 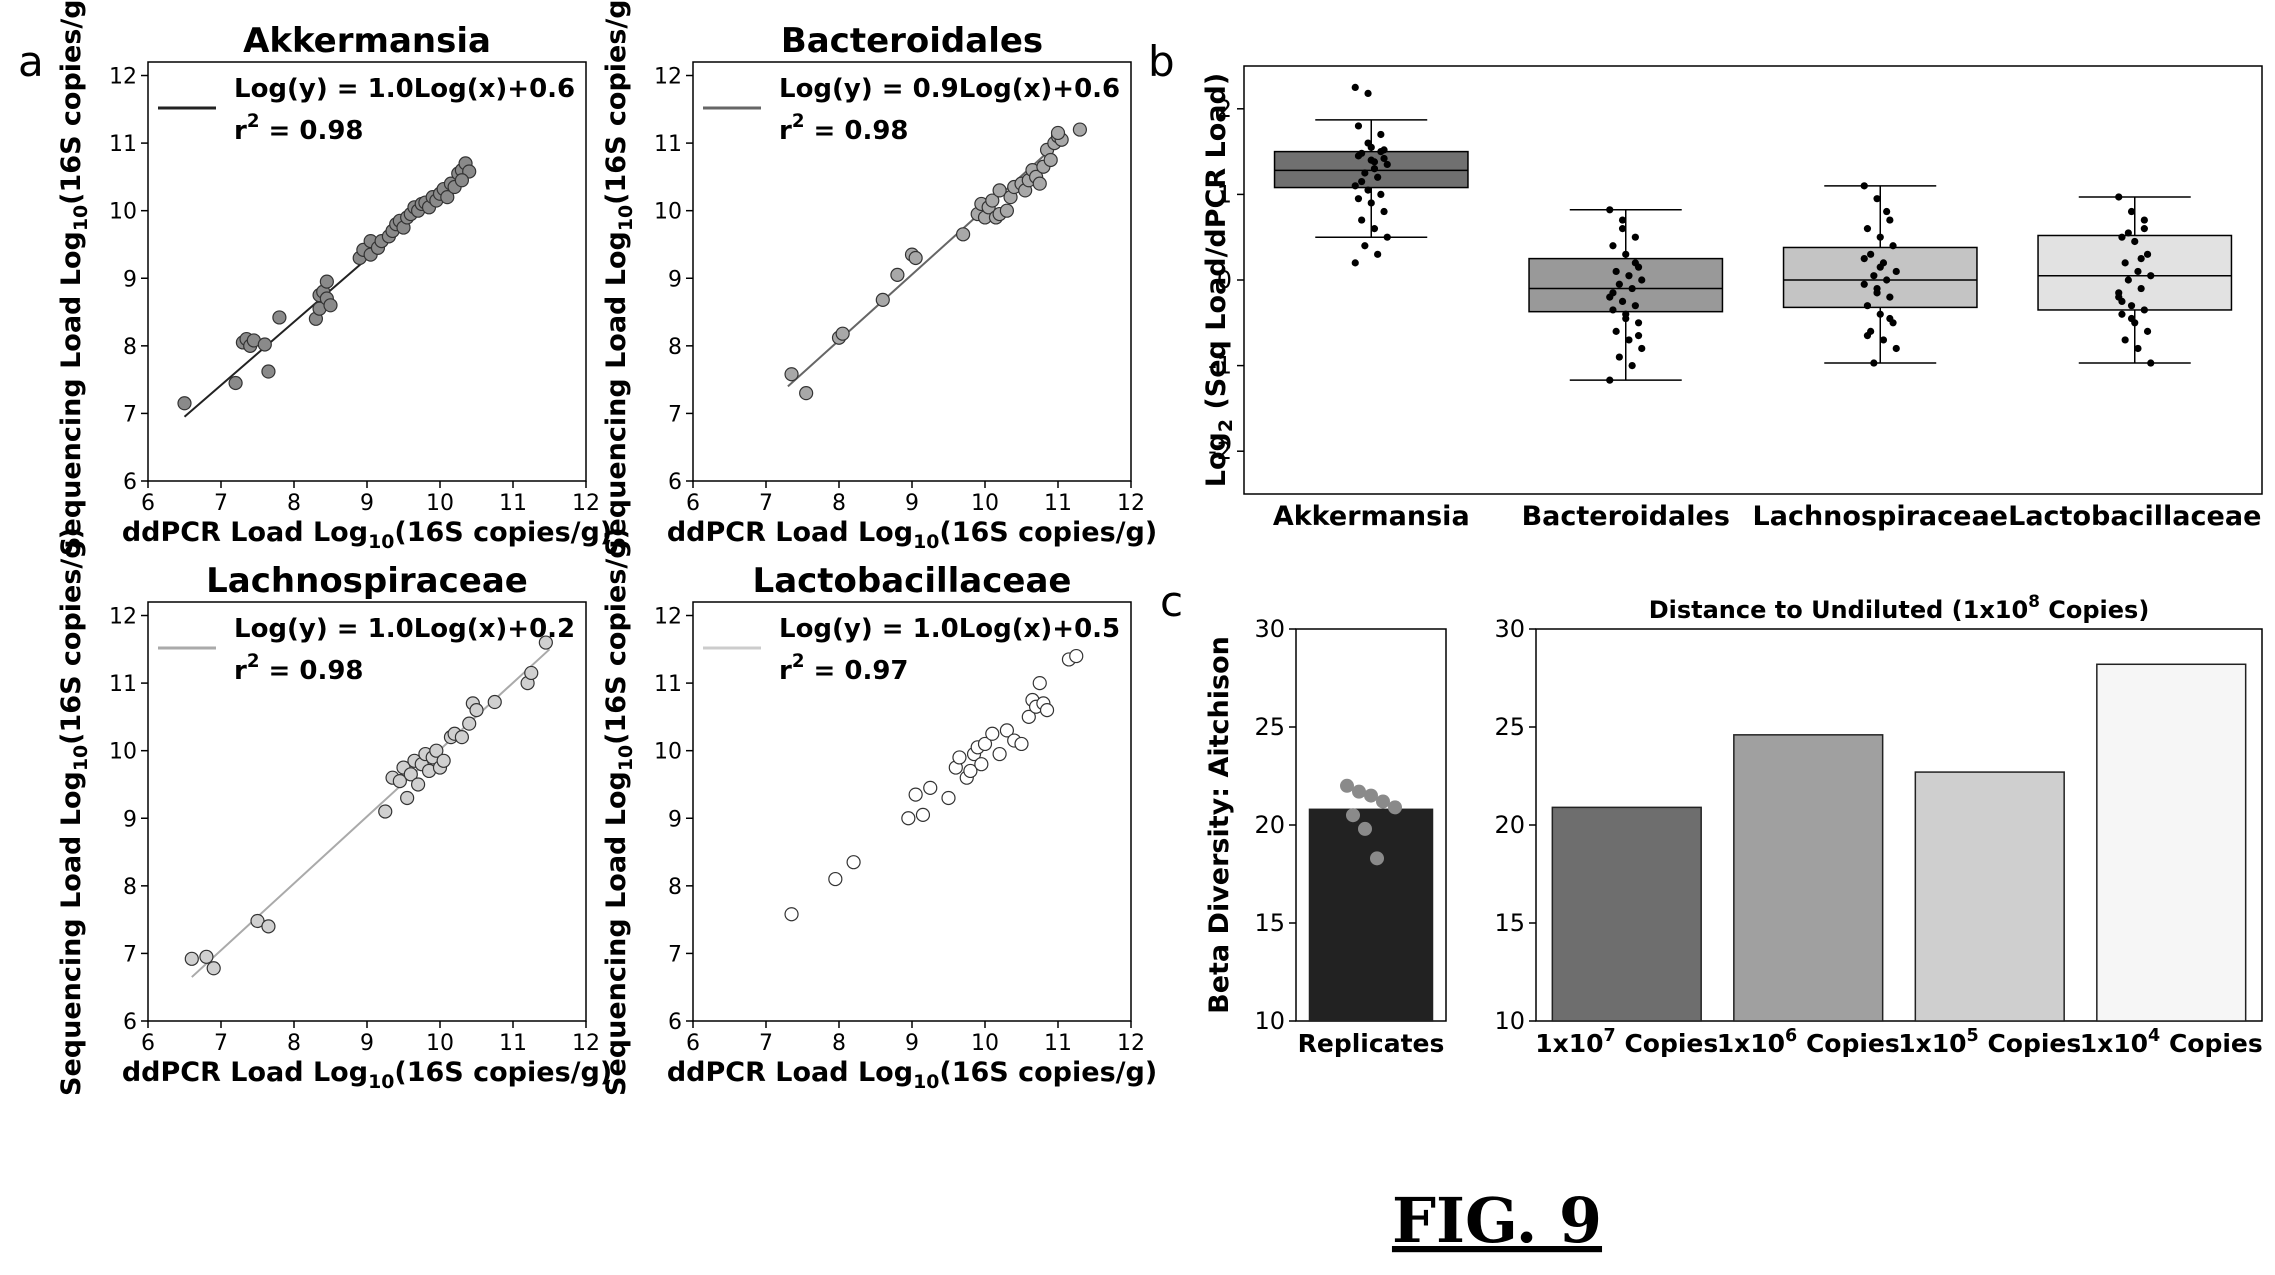 What do you see at coordinates (1058, 503) in the screenshot?
I see `x-tick-label: 11` at bounding box center [1058, 503].